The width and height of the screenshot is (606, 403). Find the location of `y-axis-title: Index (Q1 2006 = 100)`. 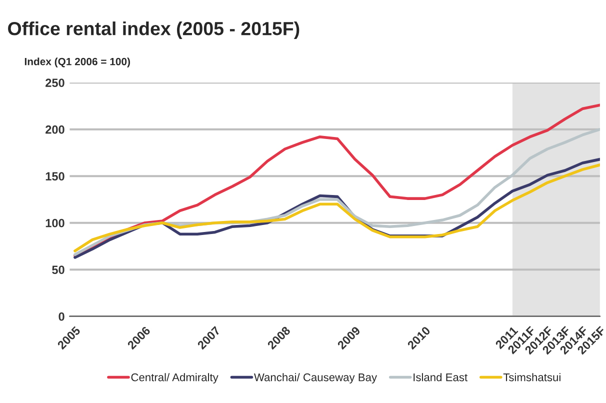

y-axis-title: Index (Q1 2006 = 100) is located at coordinates (77, 63).